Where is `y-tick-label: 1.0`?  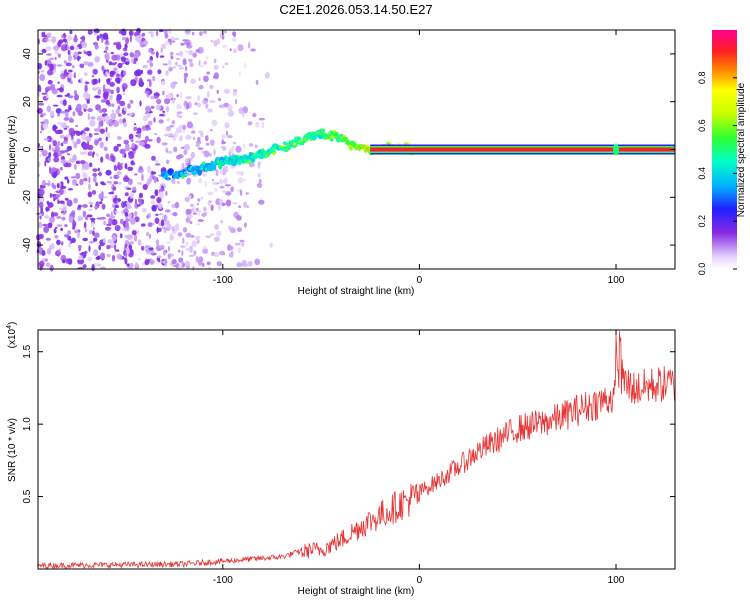 y-tick-label: 1.0 is located at coordinates (27, 424).